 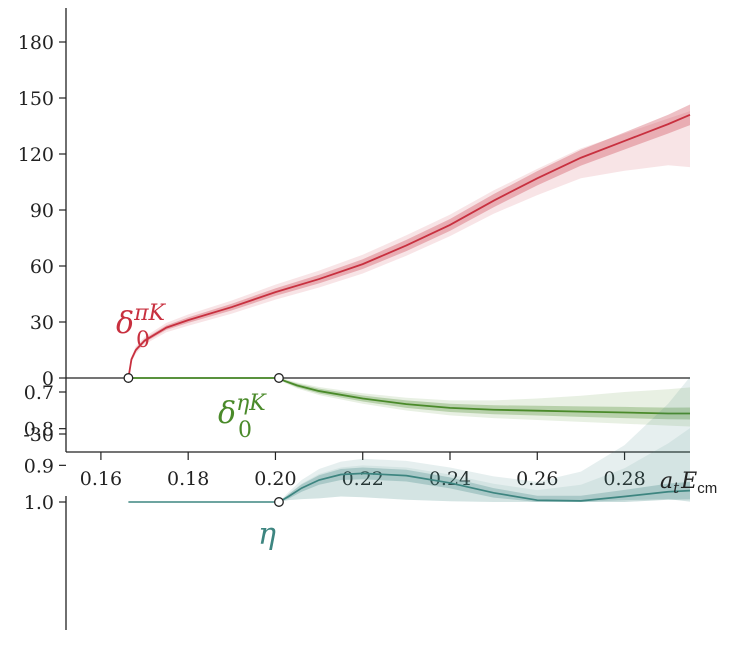 What do you see at coordinates (409, 396) in the screenshot?
I see `series-line` at bounding box center [409, 396].